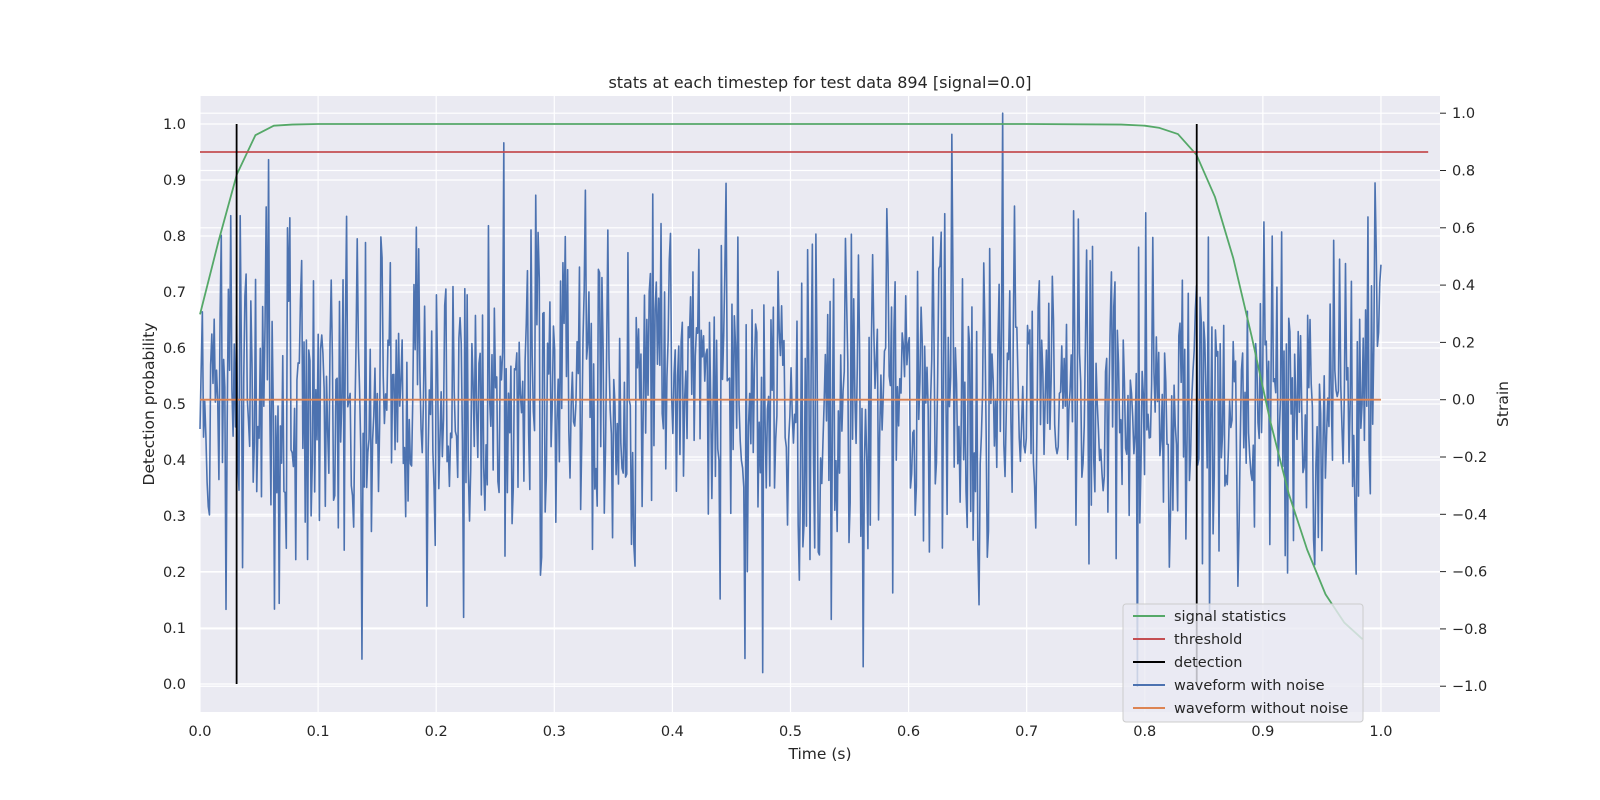 This screenshot has width=1600, height=800. What do you see at coordinates (1469, 630) in the screenshot?
I see `right-y-tick-label: −0.8` at bounding box center [1469, 630].